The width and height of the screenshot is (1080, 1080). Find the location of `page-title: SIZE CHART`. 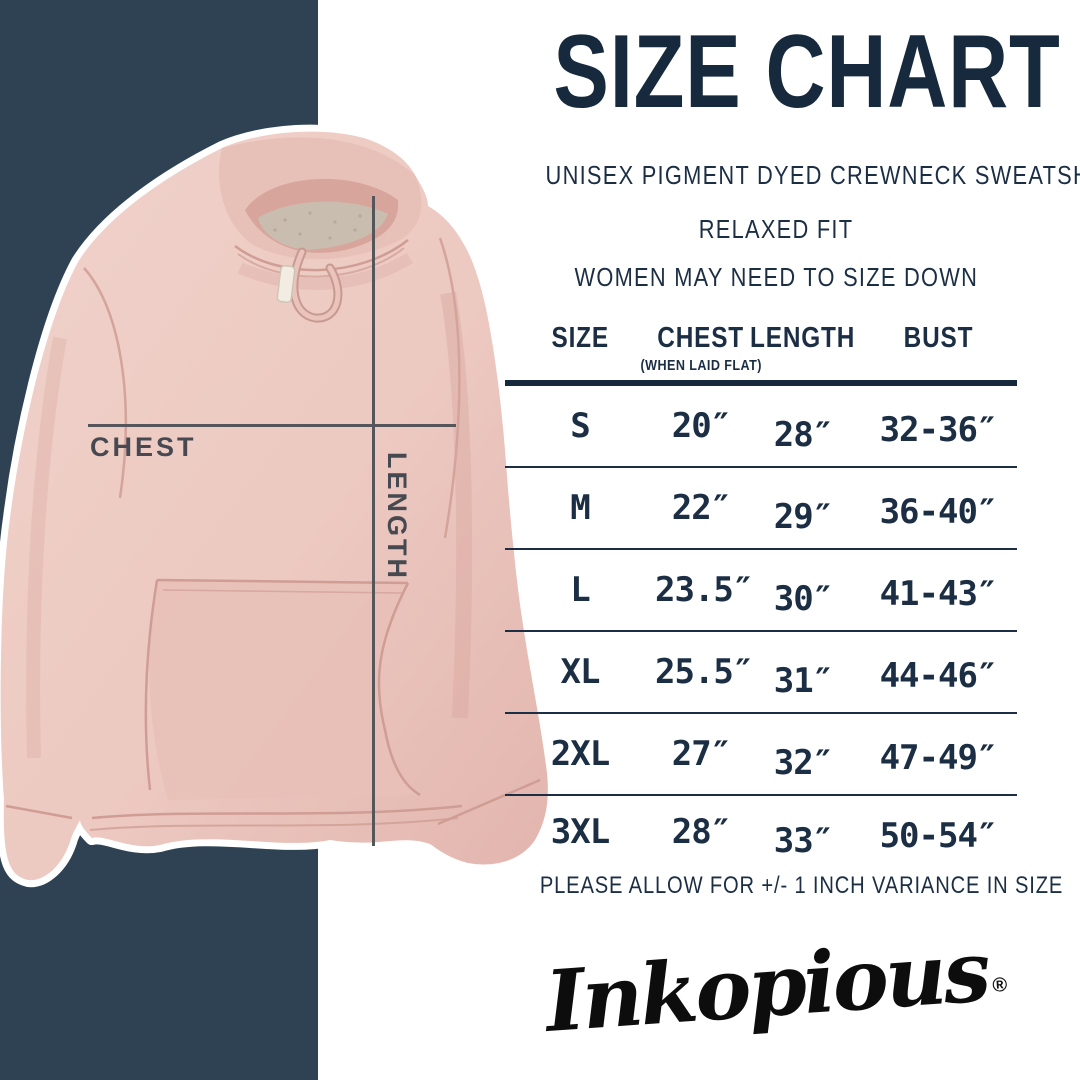

page-title: SIZE CHART is located at coordinates (776, 72).